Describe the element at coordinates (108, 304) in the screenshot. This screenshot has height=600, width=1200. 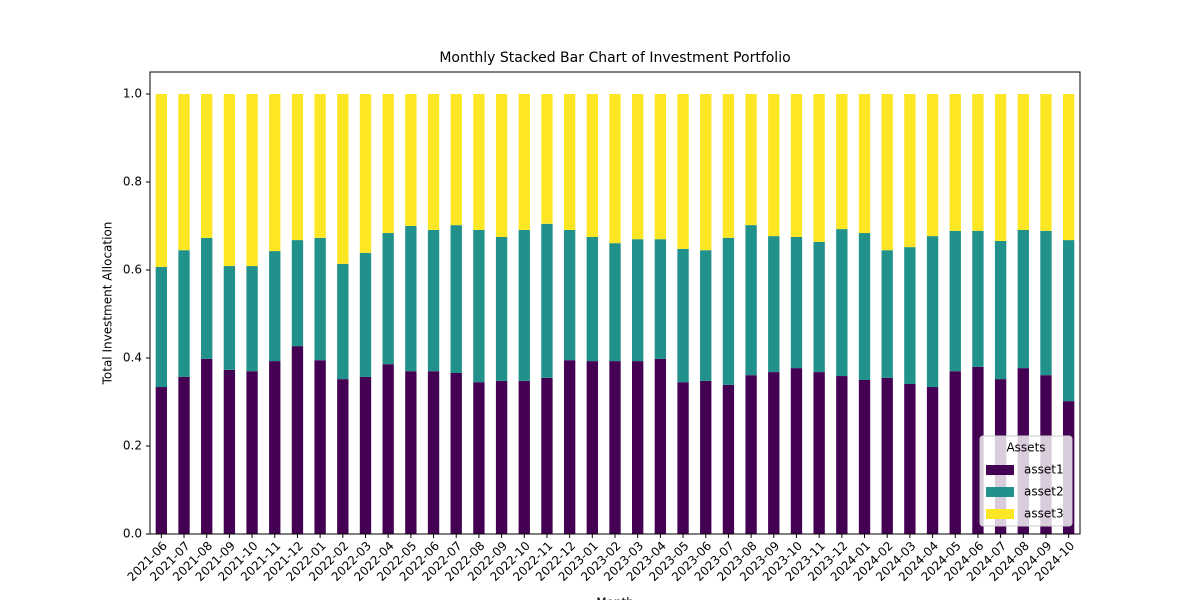
I see `y-axis-label: Total Investment Allocation` at that location.